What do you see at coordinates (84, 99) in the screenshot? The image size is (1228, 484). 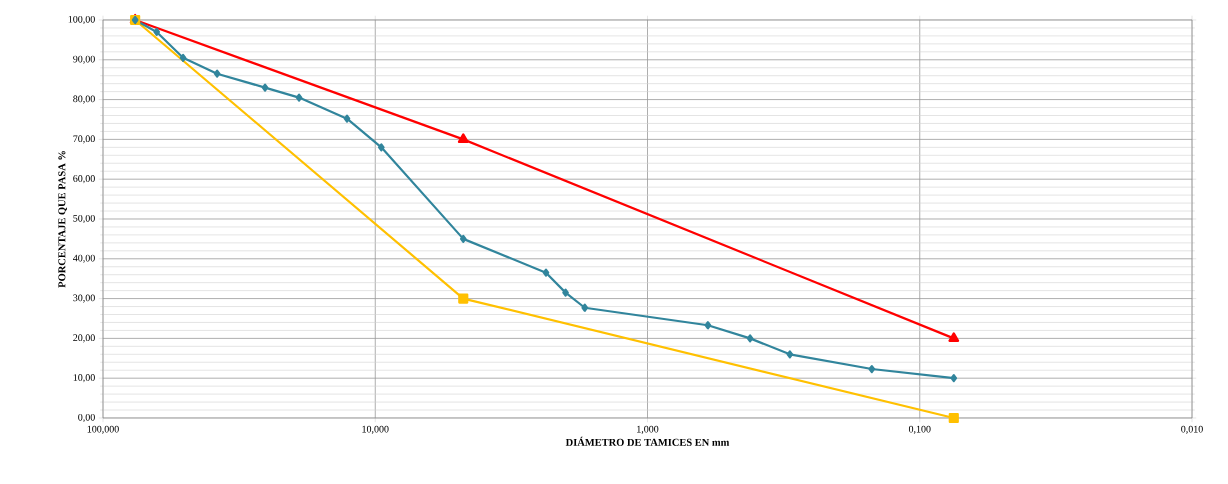 I see `y-tick-label: 80,00` at bounding box center [84, 99].